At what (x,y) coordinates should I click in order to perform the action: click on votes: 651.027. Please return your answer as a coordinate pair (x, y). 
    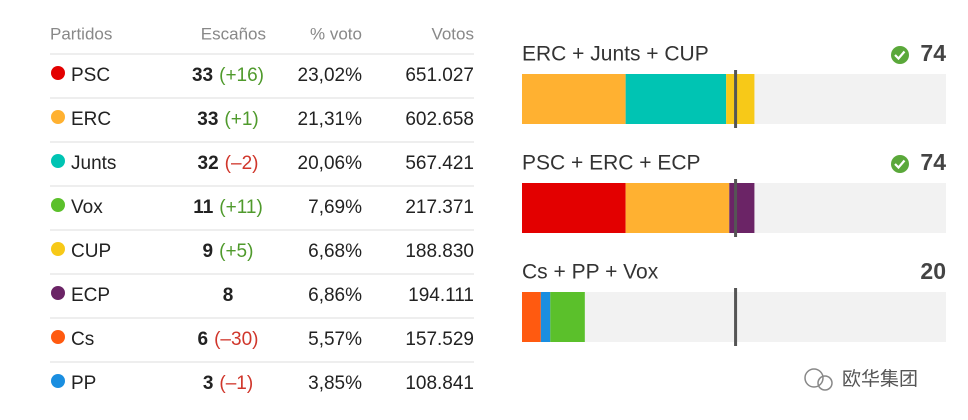
    Looking at the image, I should click on (439, 75).